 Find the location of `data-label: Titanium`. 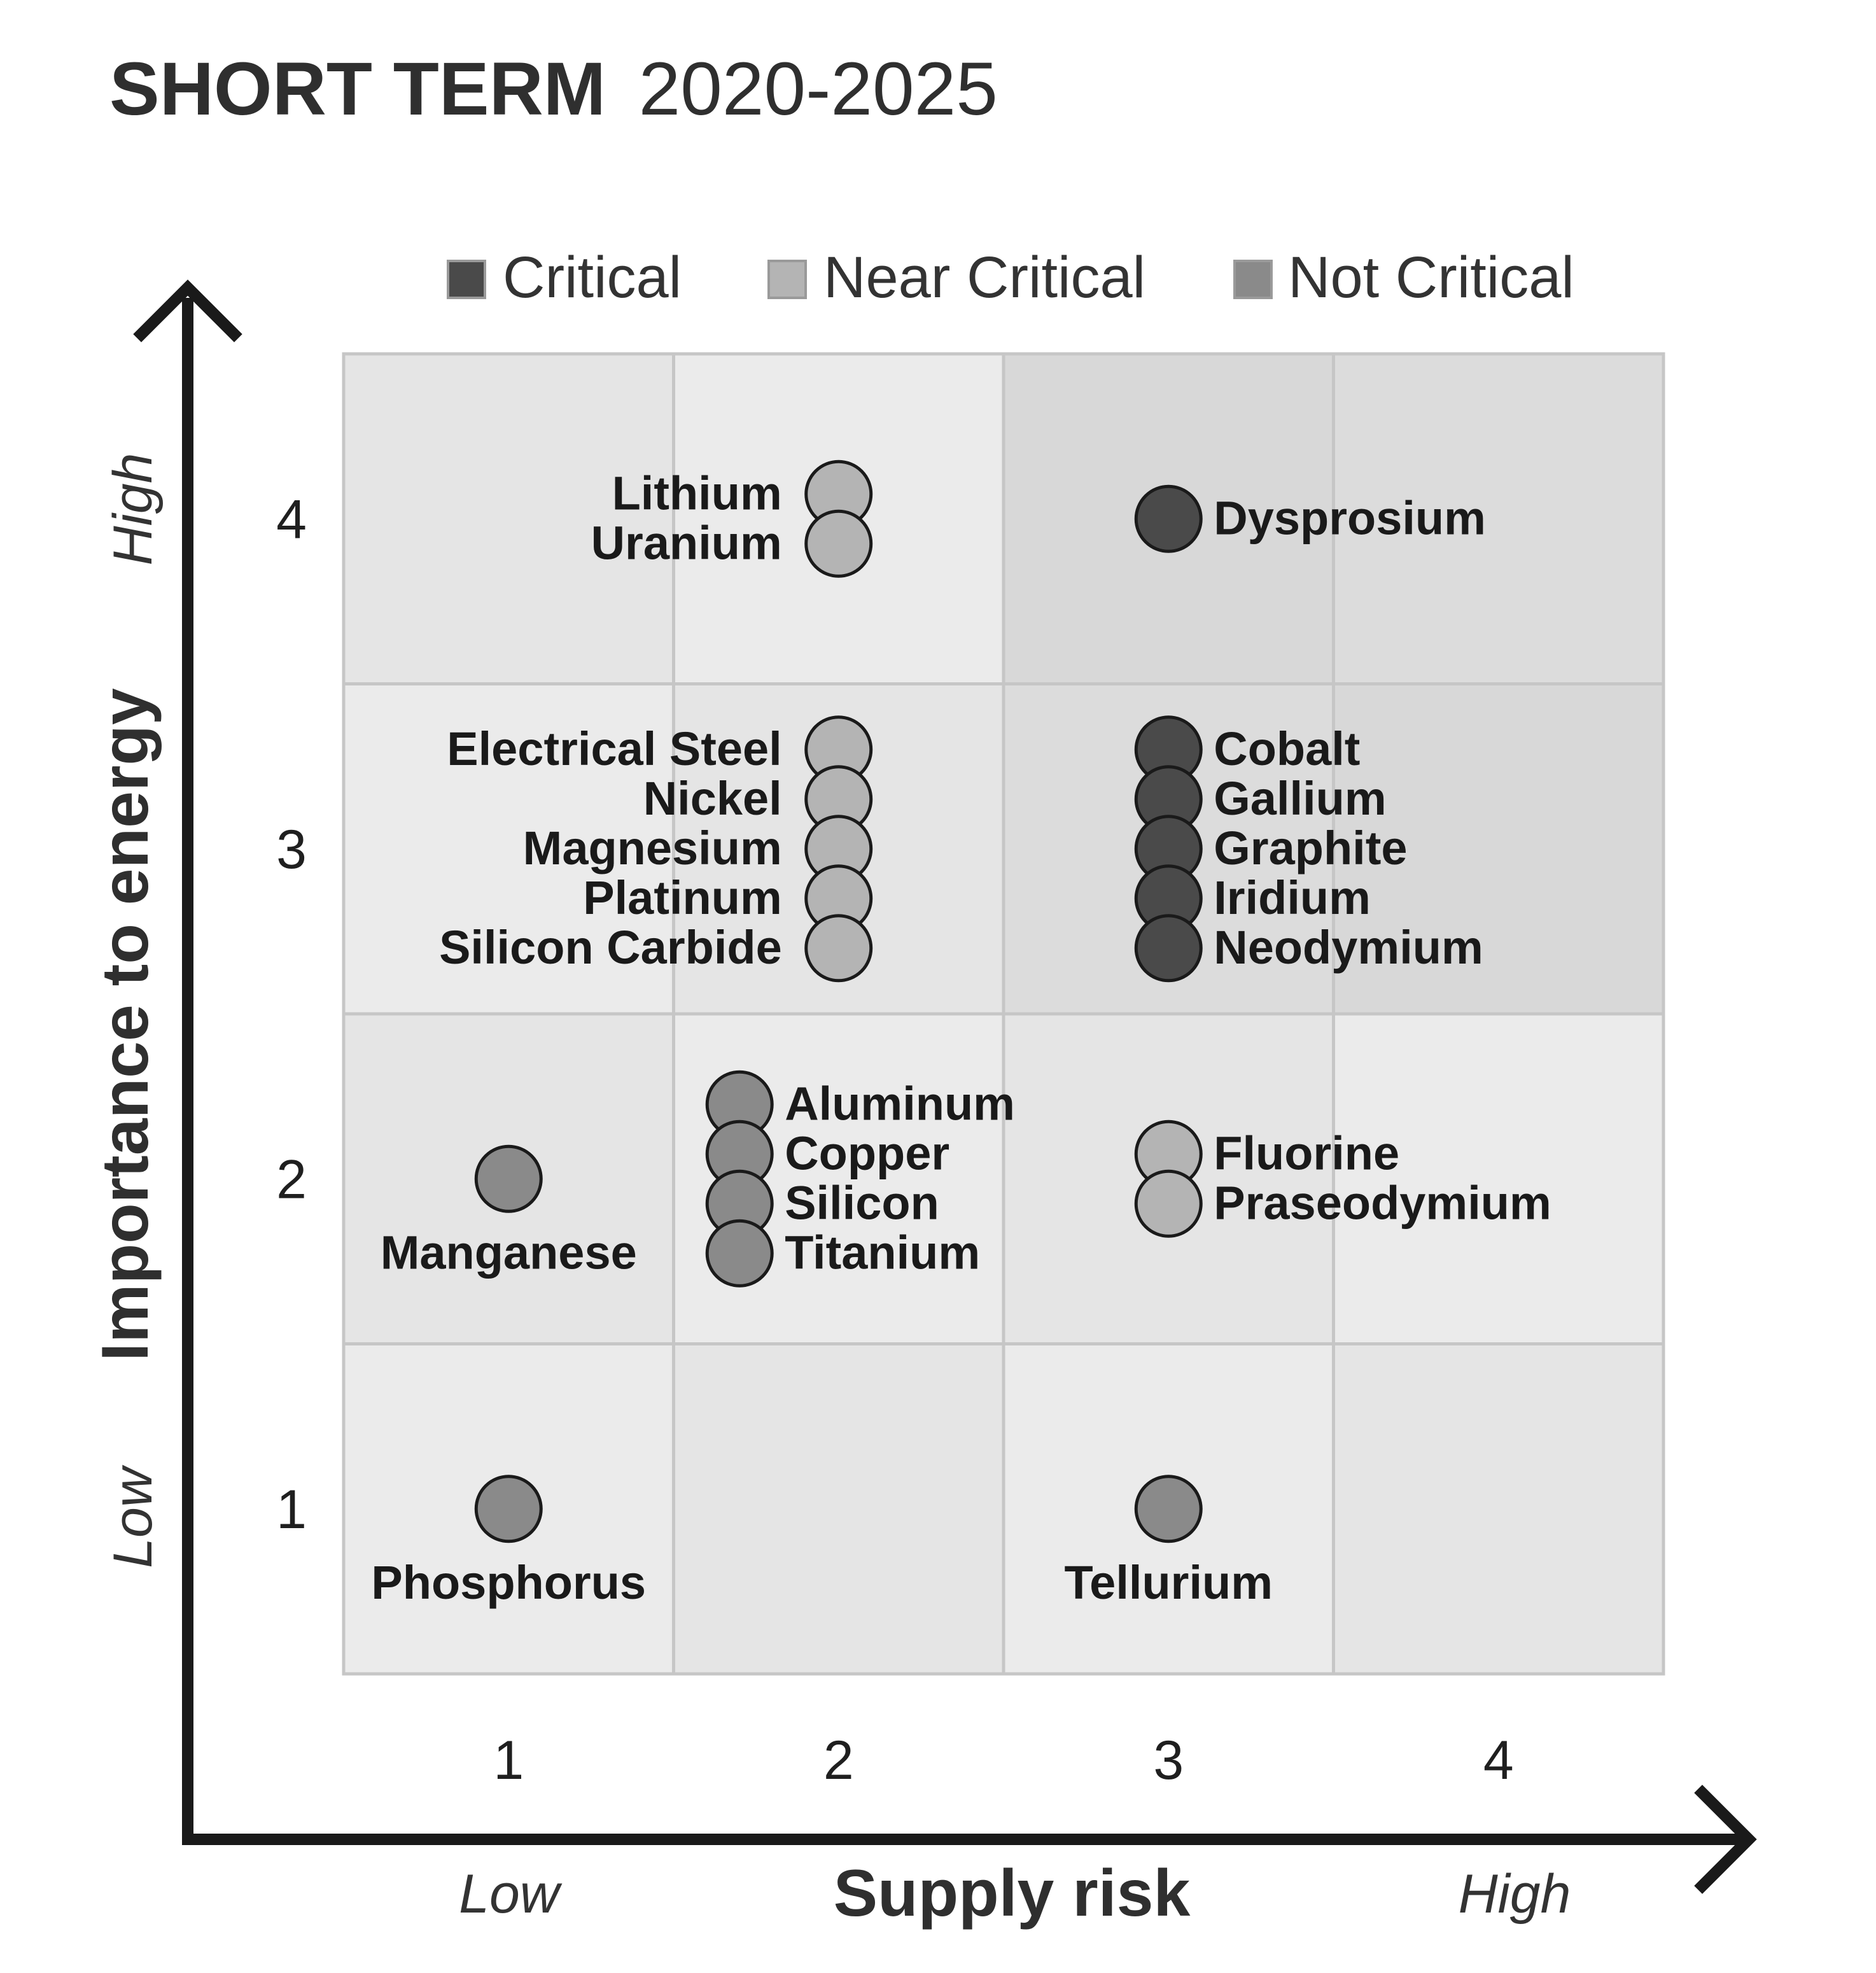

data-label: Titanium is located at coordinates (882, 1252).